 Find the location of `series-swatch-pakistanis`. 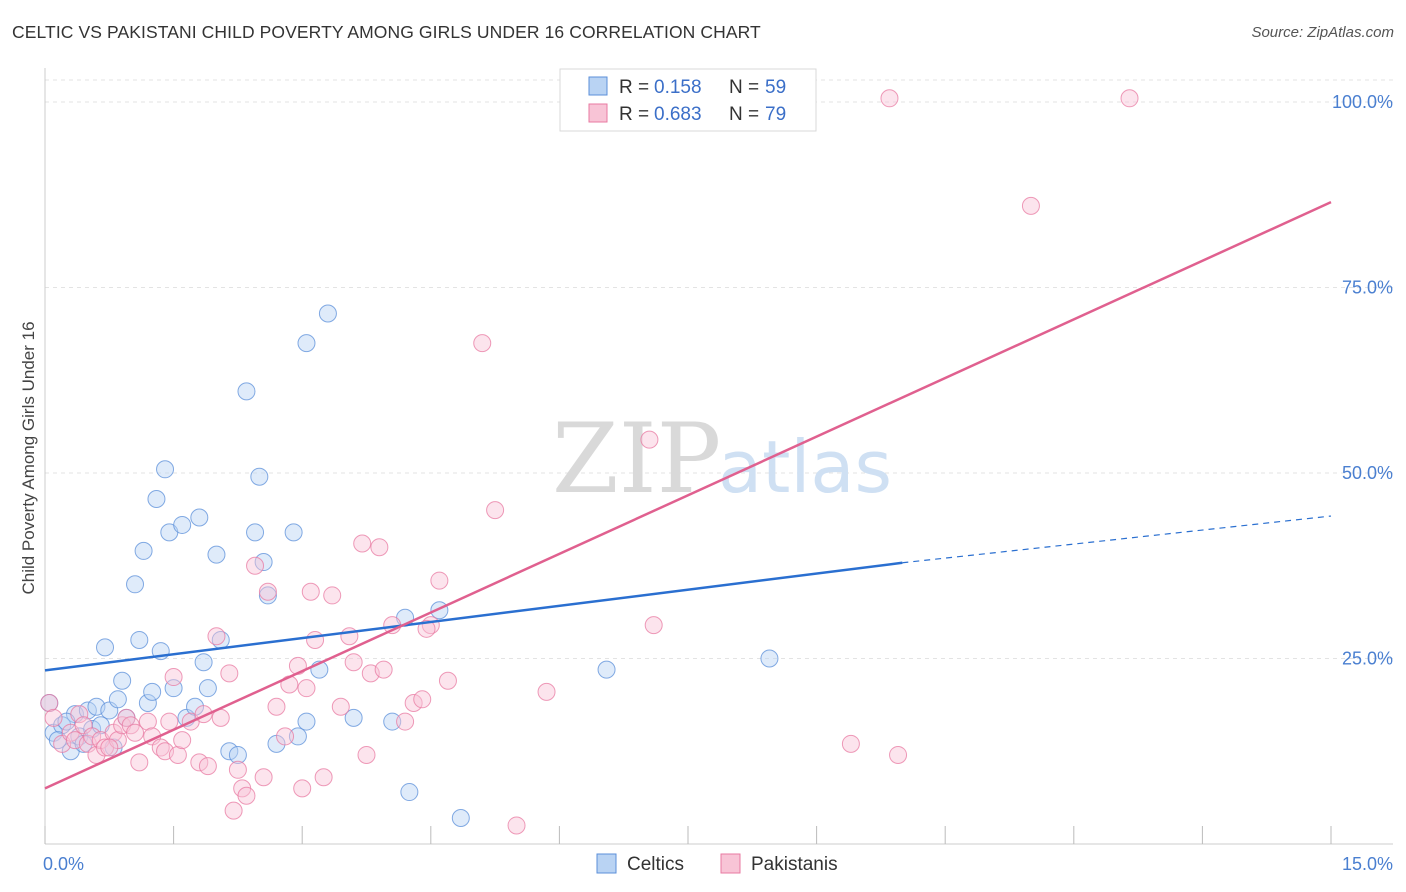

series-swatch-pakistanis is located at coordinates (730, 863).